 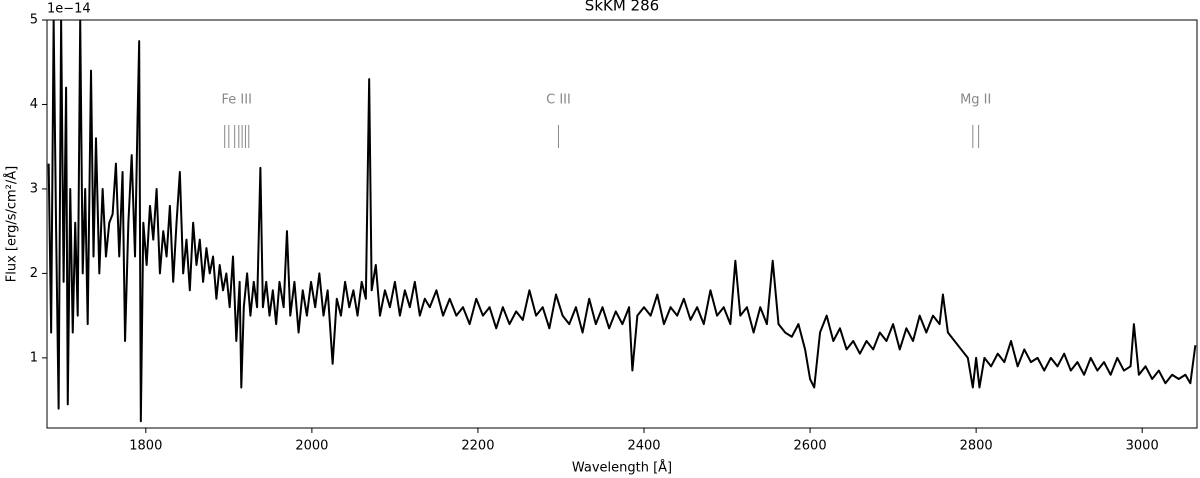 What do you see at coordinates (12, 224) in the screenshot?
I see `y-axis-label: Flux [erg/s/cm²/Å]` at bounding box center [12, 224].